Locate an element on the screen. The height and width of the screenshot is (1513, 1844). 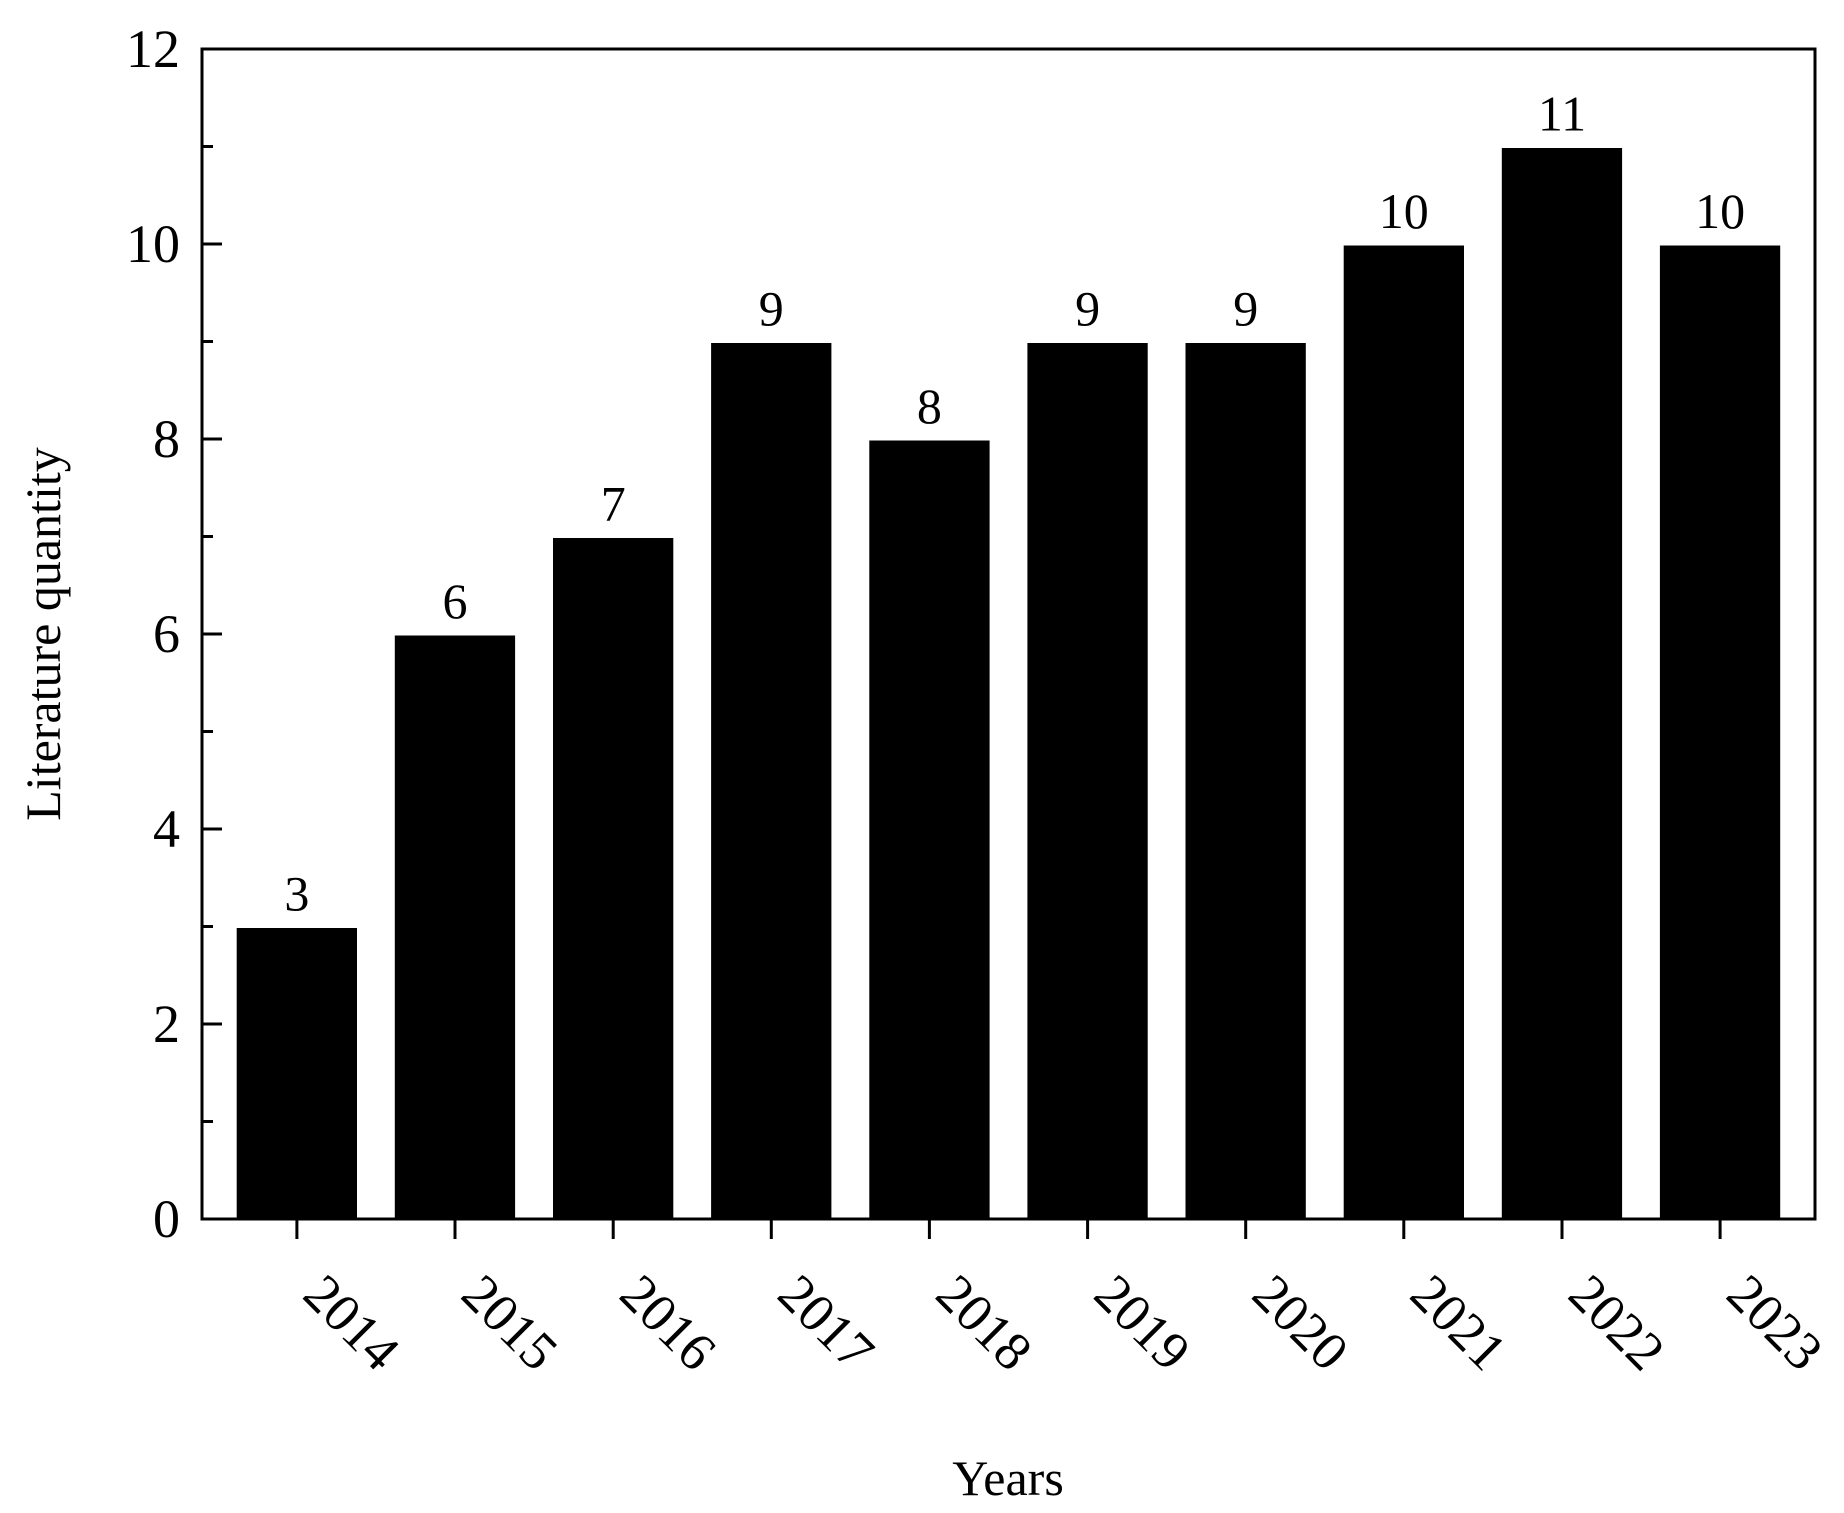
data-label-2019: 9 is located at coordinates (1087, 309).